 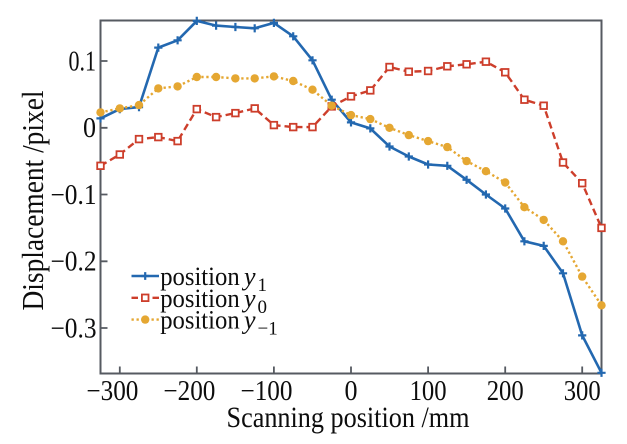 I want to click on svg-text: 100, so click(x=428, y=391).